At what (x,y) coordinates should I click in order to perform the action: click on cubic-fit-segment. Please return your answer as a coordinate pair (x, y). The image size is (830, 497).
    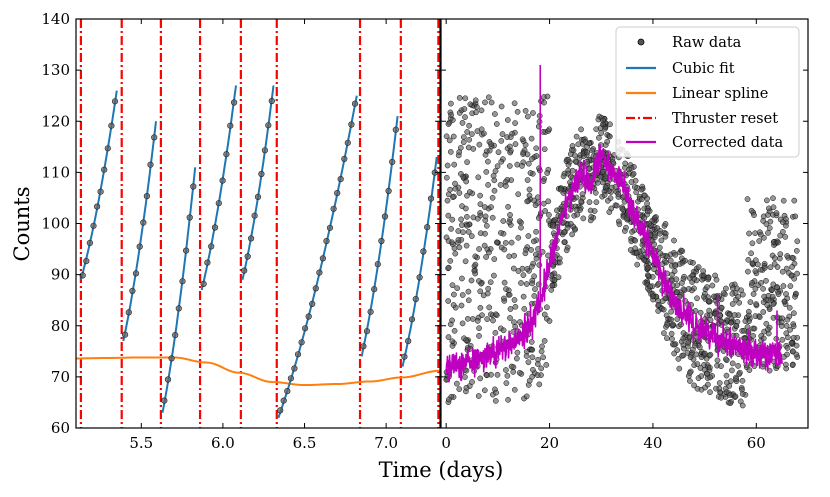
    Looking at the image, I should click on (98, 185).